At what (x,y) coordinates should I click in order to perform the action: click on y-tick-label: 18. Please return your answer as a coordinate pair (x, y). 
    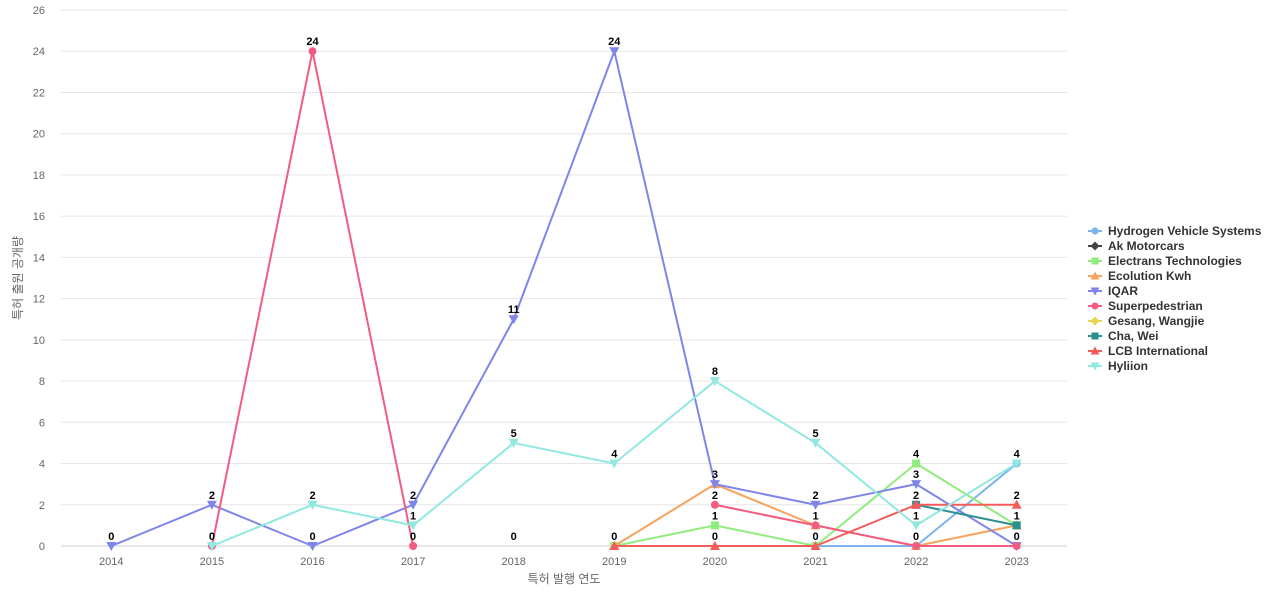
    Looking at the image, I should click on (39, 176).